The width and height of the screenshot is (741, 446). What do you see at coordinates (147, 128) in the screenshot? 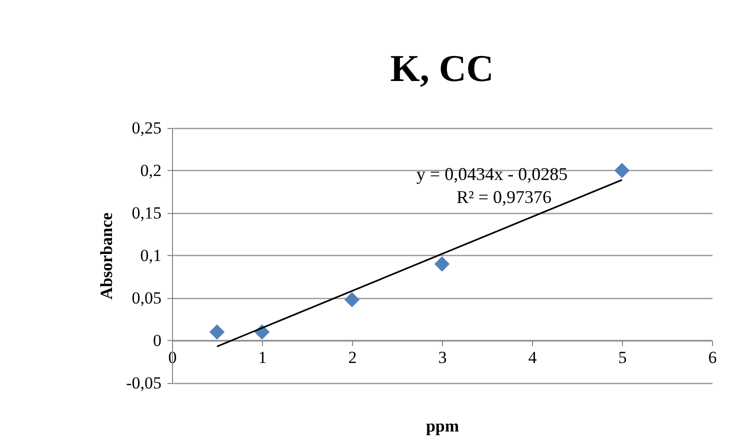
I see `y-tick-label: 0,25` at bounding box center [147, 128].